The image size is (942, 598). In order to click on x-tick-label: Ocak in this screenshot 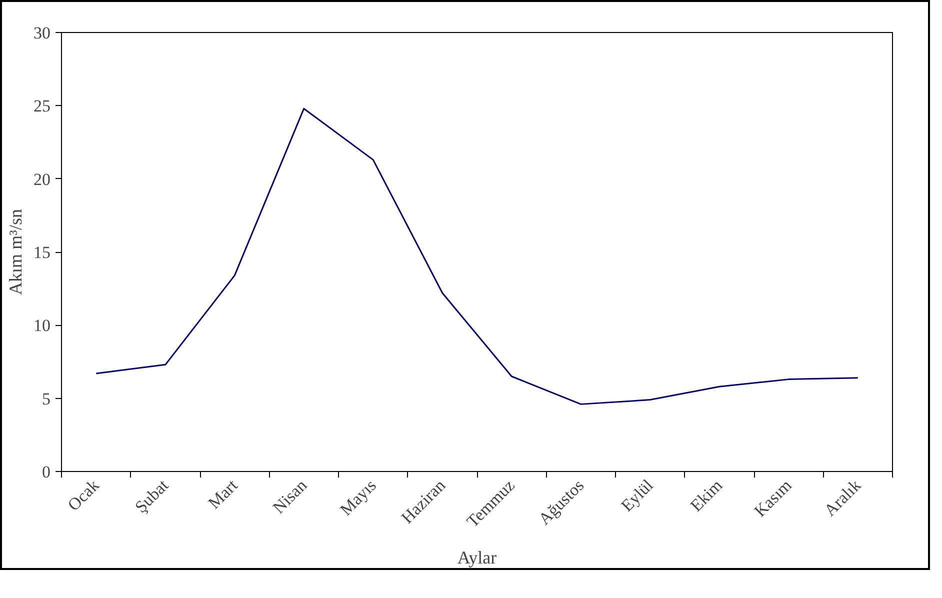, I will do `click(84, 495)`.